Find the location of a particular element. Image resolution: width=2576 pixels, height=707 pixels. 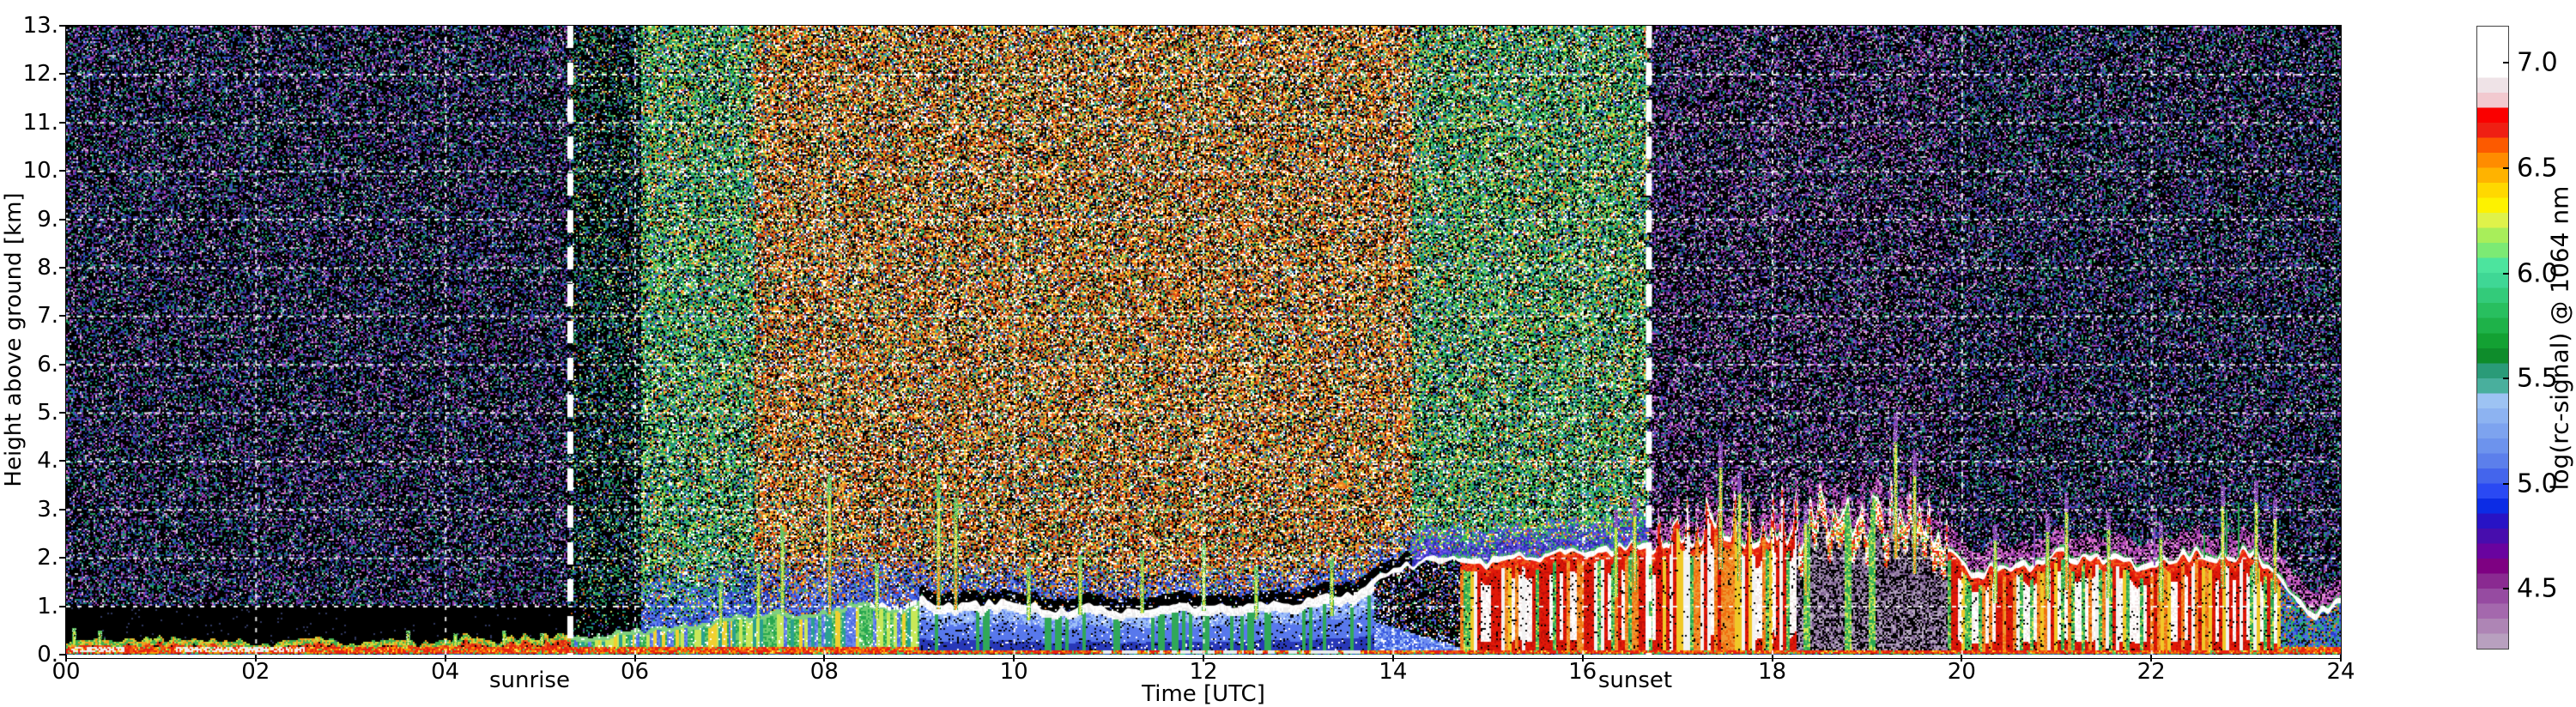

x-tick-label: 10 is located at coordinates (1013, 672).